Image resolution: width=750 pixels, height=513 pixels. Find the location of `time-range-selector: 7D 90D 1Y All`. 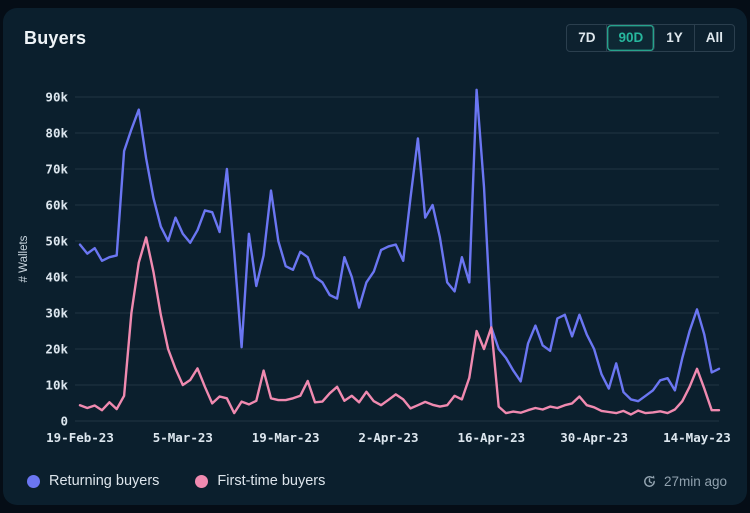

time-range-selector: 7D 90D 1Y All is located at coordinates (650, 38).